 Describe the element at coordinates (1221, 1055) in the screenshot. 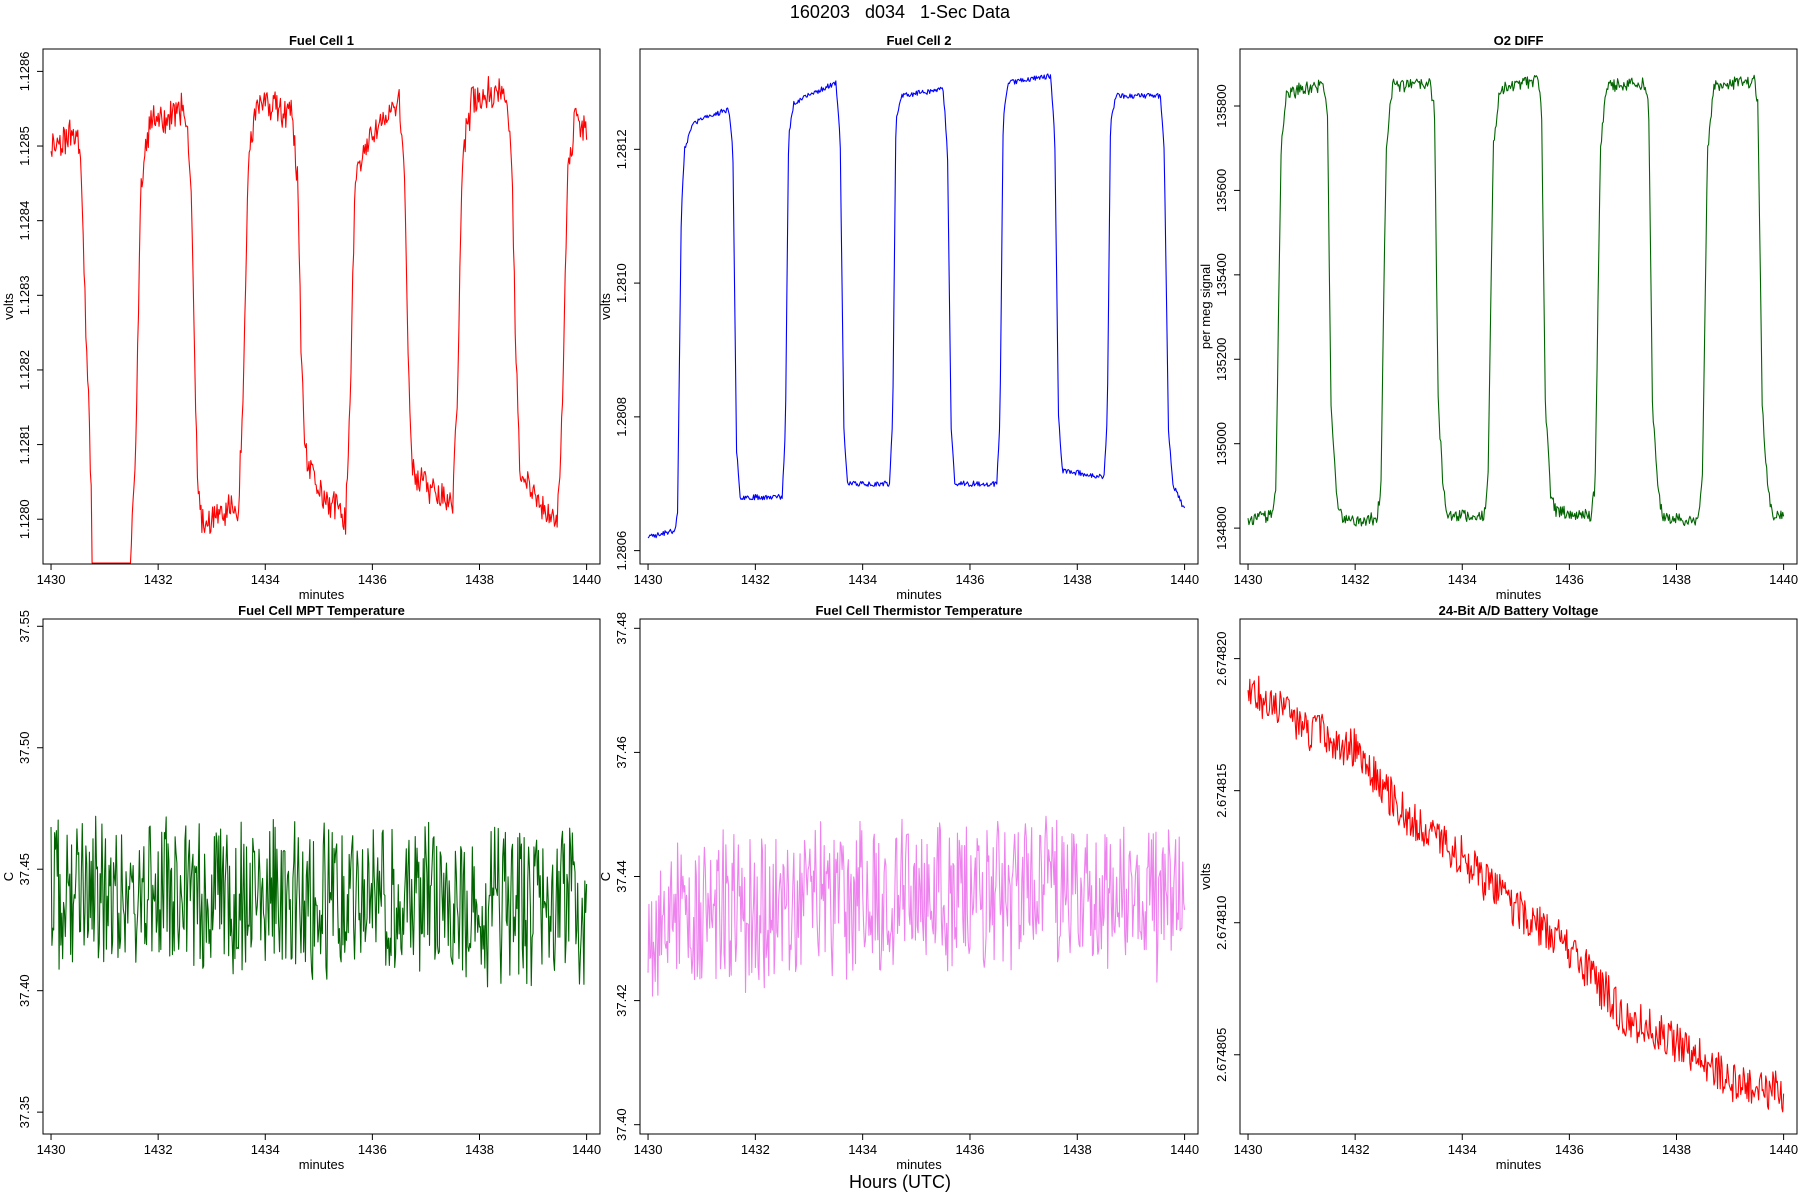

I see `y-tick-label: 2.674805` at that location.